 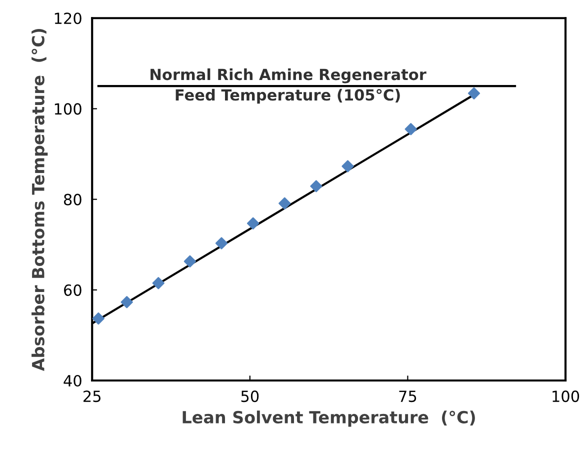 What do you see at coordinates (73, 200) in the screenshot?
I see `y-tick-label: 80` at bounding box center [73, 200].